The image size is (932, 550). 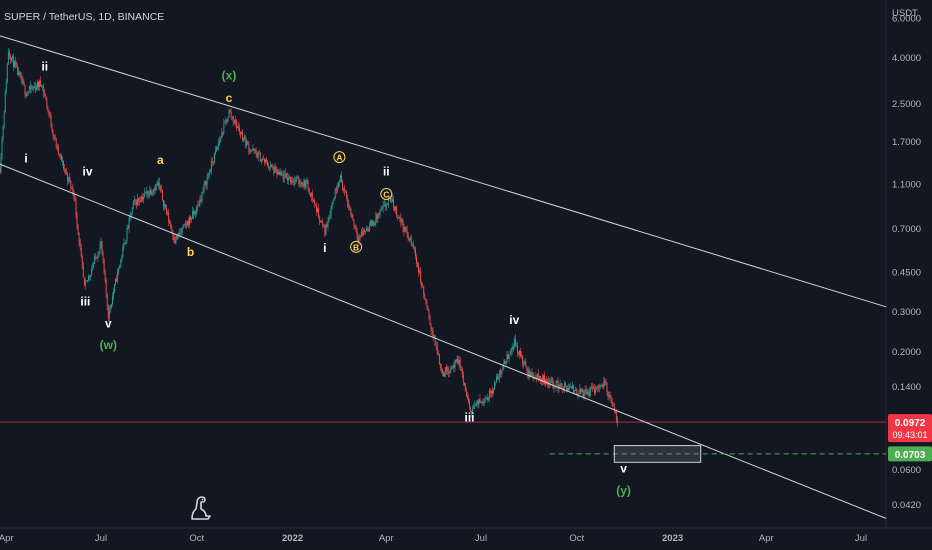 I want to click on y-tick-label: 4.0000, so click(x=906, y=58).